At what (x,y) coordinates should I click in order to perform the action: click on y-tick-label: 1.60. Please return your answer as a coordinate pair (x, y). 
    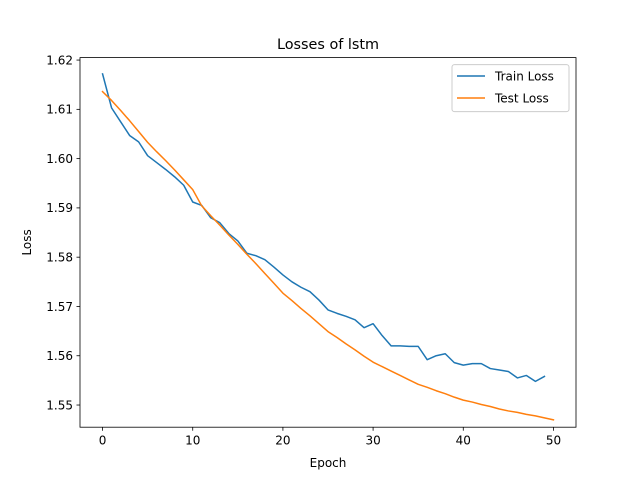
    Looking at the image, I should click on (59, 159).